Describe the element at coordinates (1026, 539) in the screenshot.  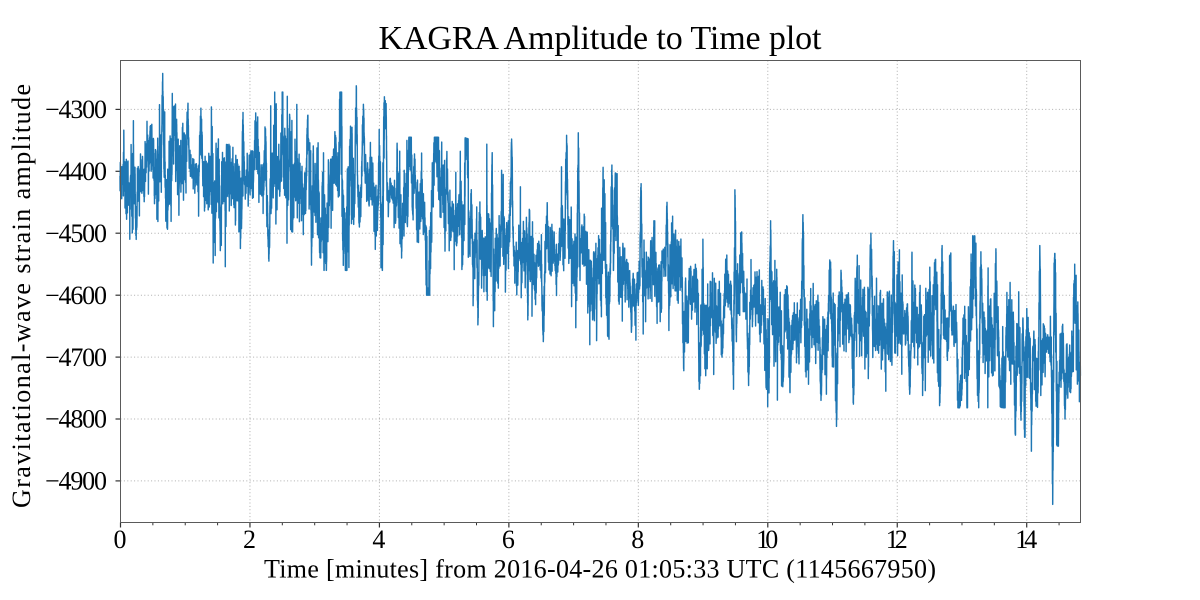
I see `svg-text: 14` at that location.